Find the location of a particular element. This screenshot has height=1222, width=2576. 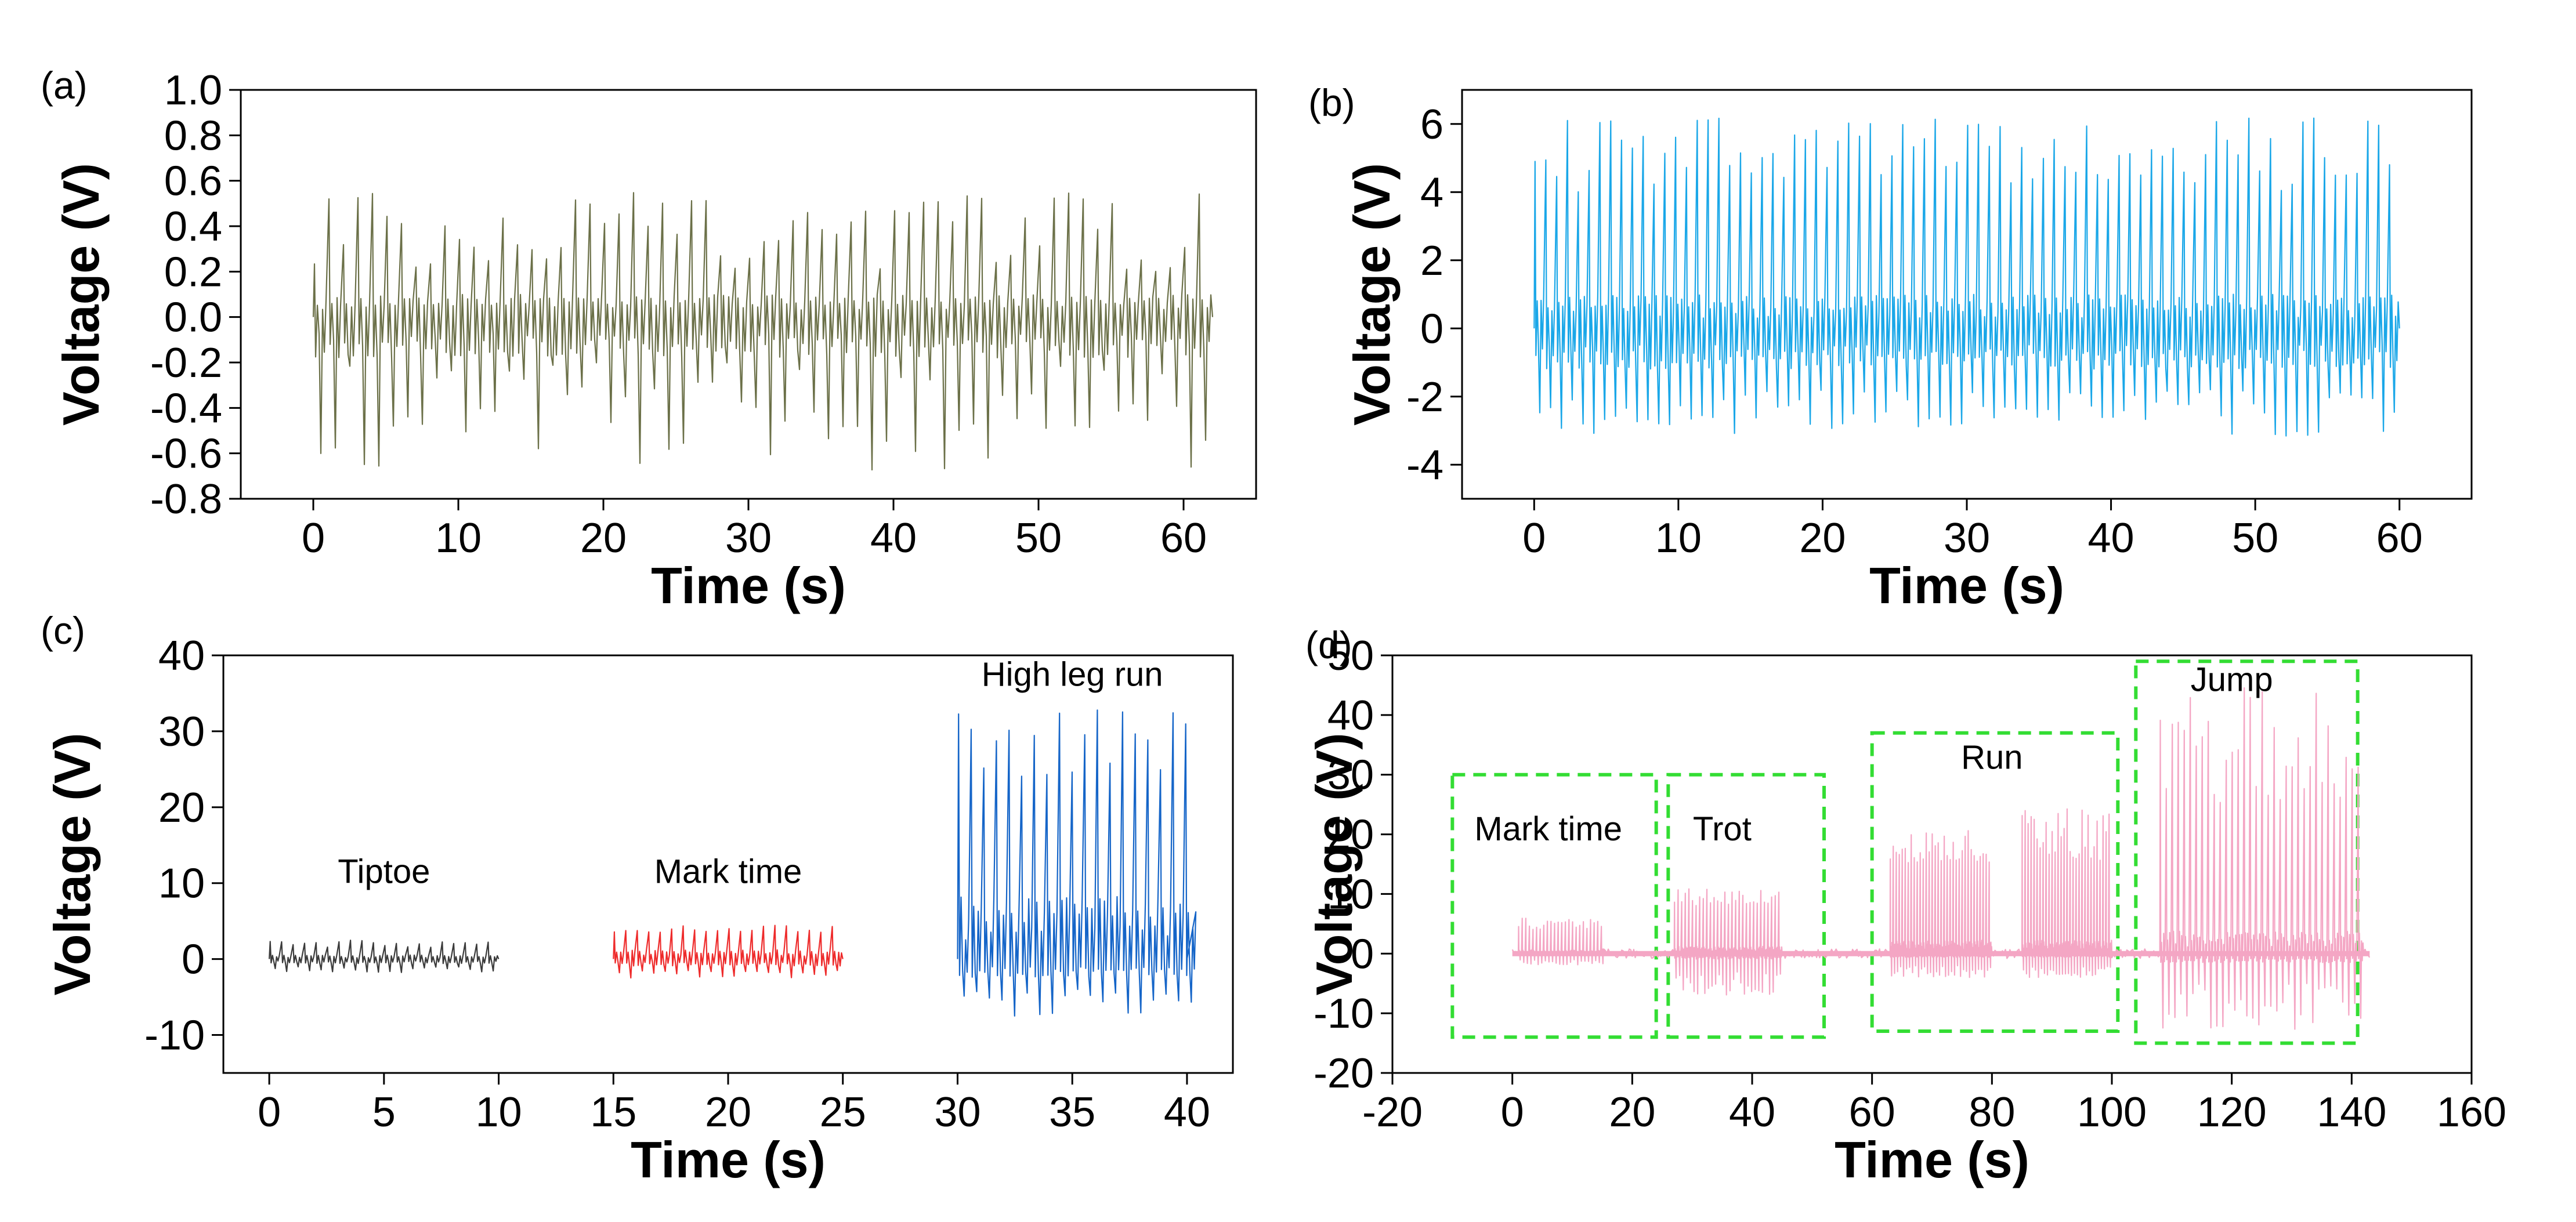

y-tick-label: 1.0 is located at coordinates (193, 90).